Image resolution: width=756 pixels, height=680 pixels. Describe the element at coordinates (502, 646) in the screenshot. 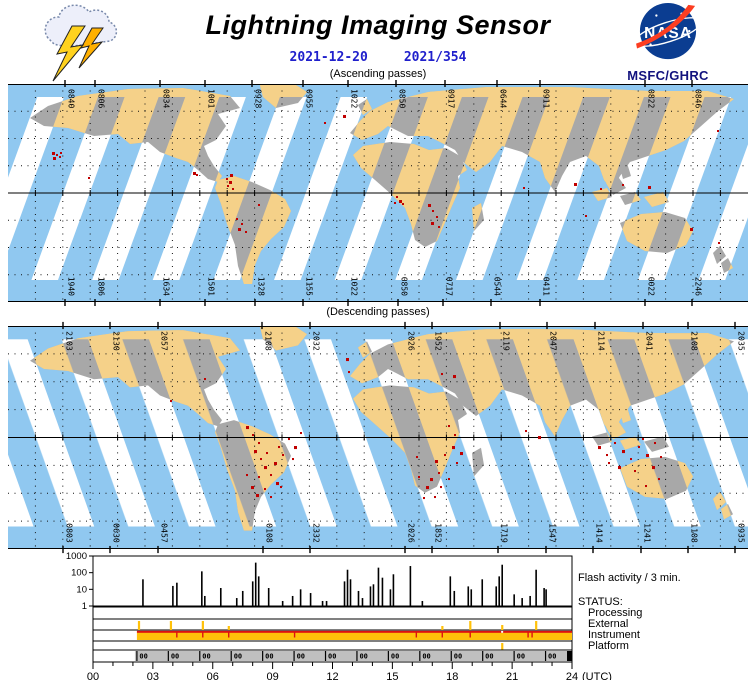

I see `platform-status-events` at that location.